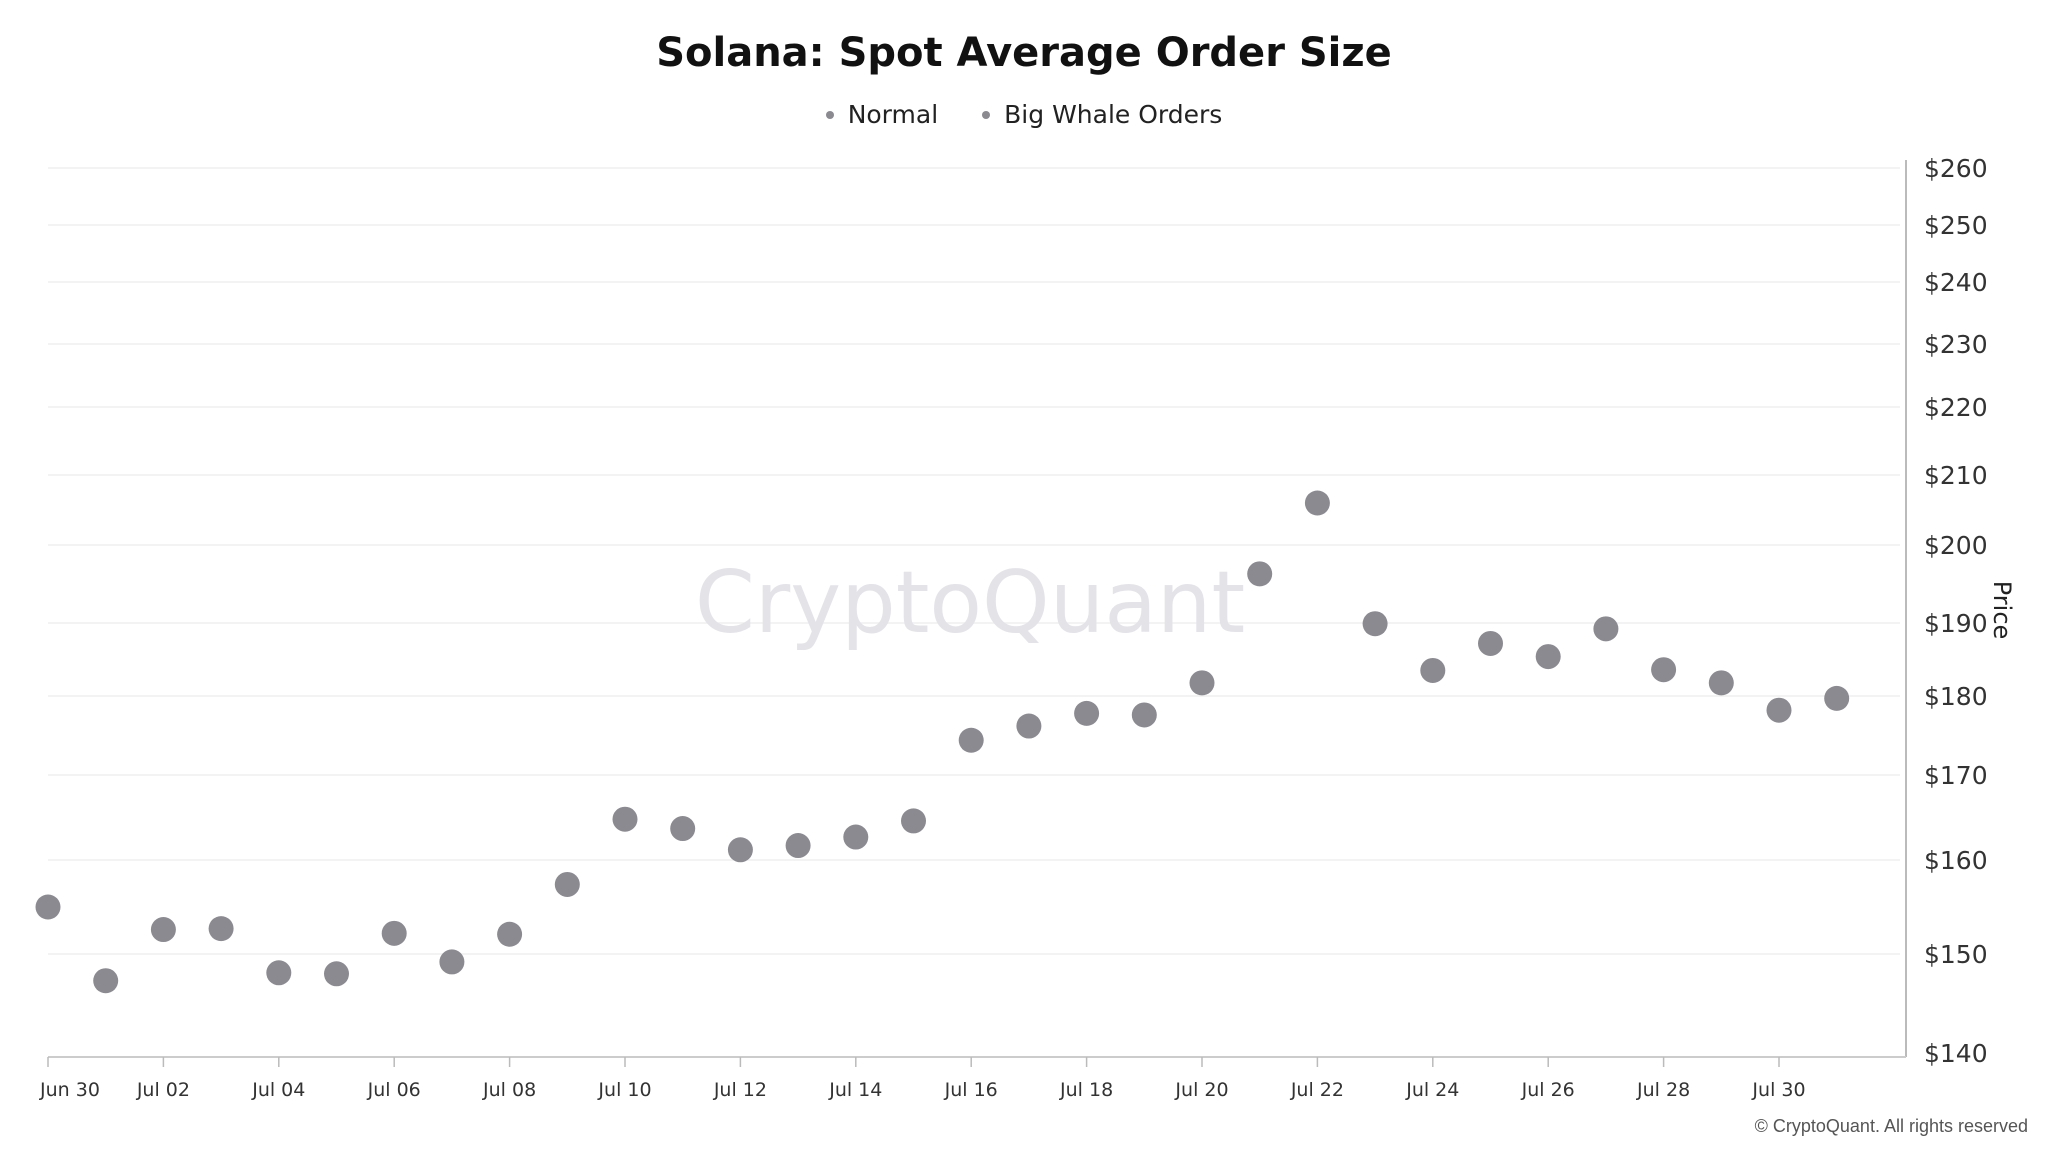 The image size is (2048, 1152). I want to click on legend-label-big-whale-orders: Big Whale Orders, so click(1113, 114).